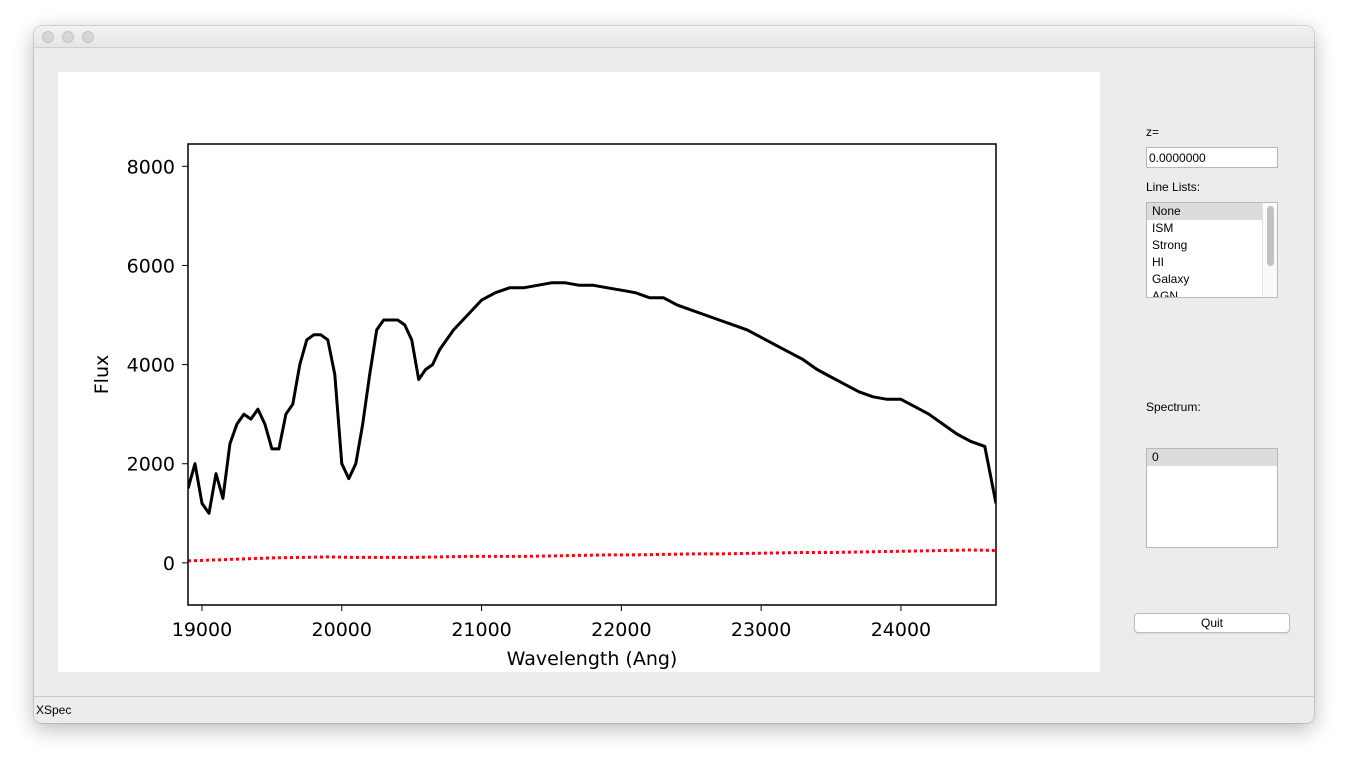  I want to click on line-lists-scrollbar, so click(1269, 250).